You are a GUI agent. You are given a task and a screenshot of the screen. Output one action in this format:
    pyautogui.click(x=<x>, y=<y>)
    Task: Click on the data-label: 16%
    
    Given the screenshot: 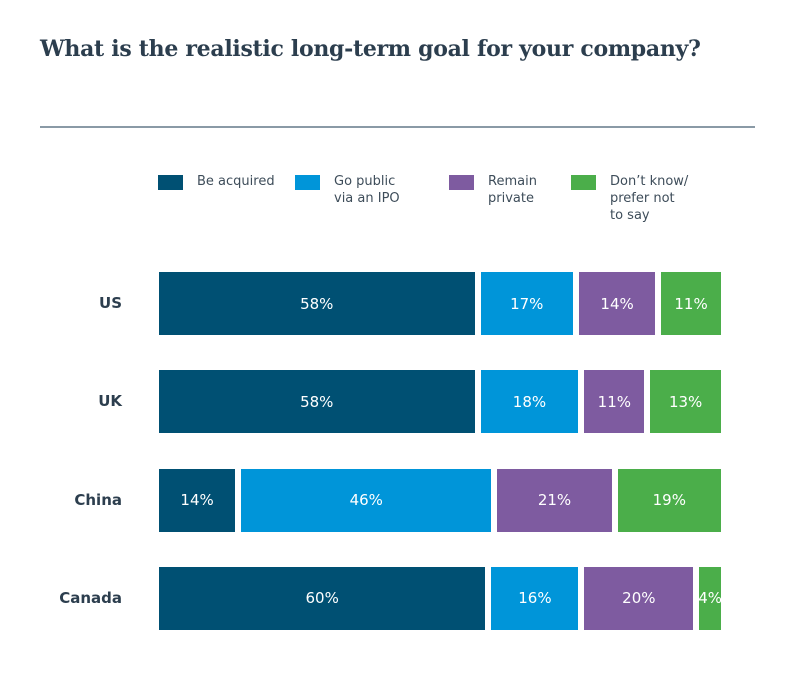 What is the action you would take?
    pyautogui.click(x=535, y=598)
    